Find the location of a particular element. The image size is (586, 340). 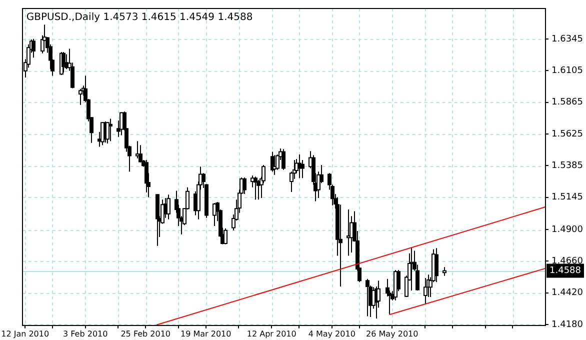

y-tick-label: 1.6345 is located at coordinates (568, 39).